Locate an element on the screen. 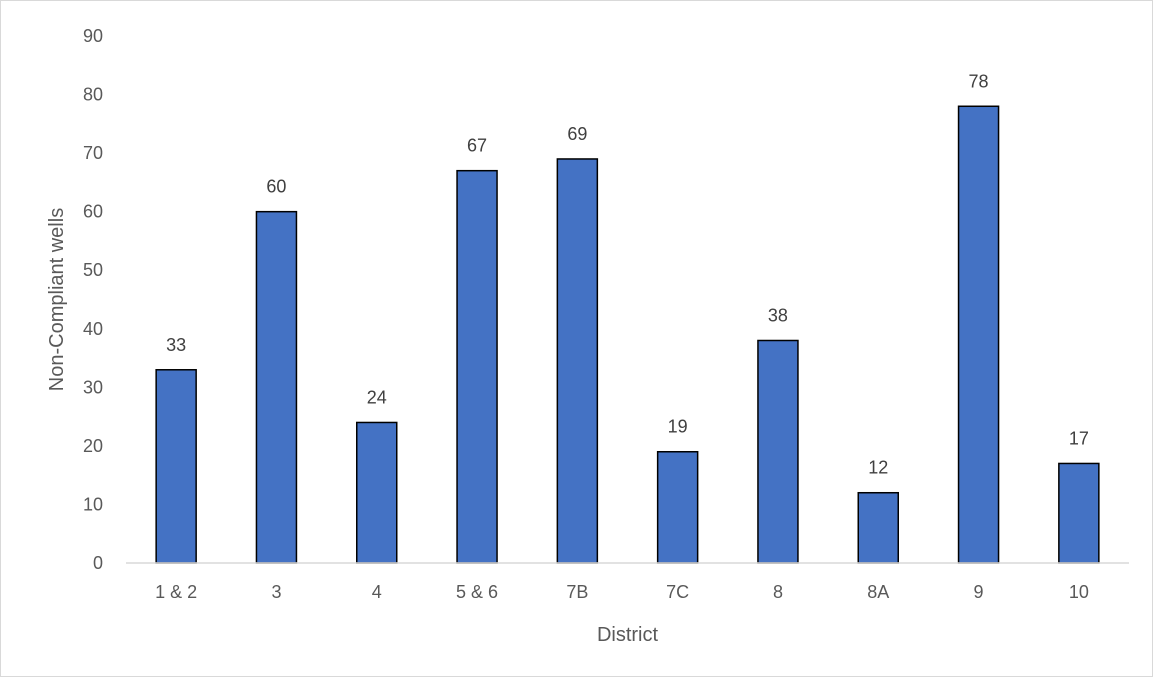 This screenshot has width=1153, height=678. x-axis-ticks: 1 & 2 3 4 5 & 6 7B 7C 8 8A 9 10 is located at coordinates (622, 592).